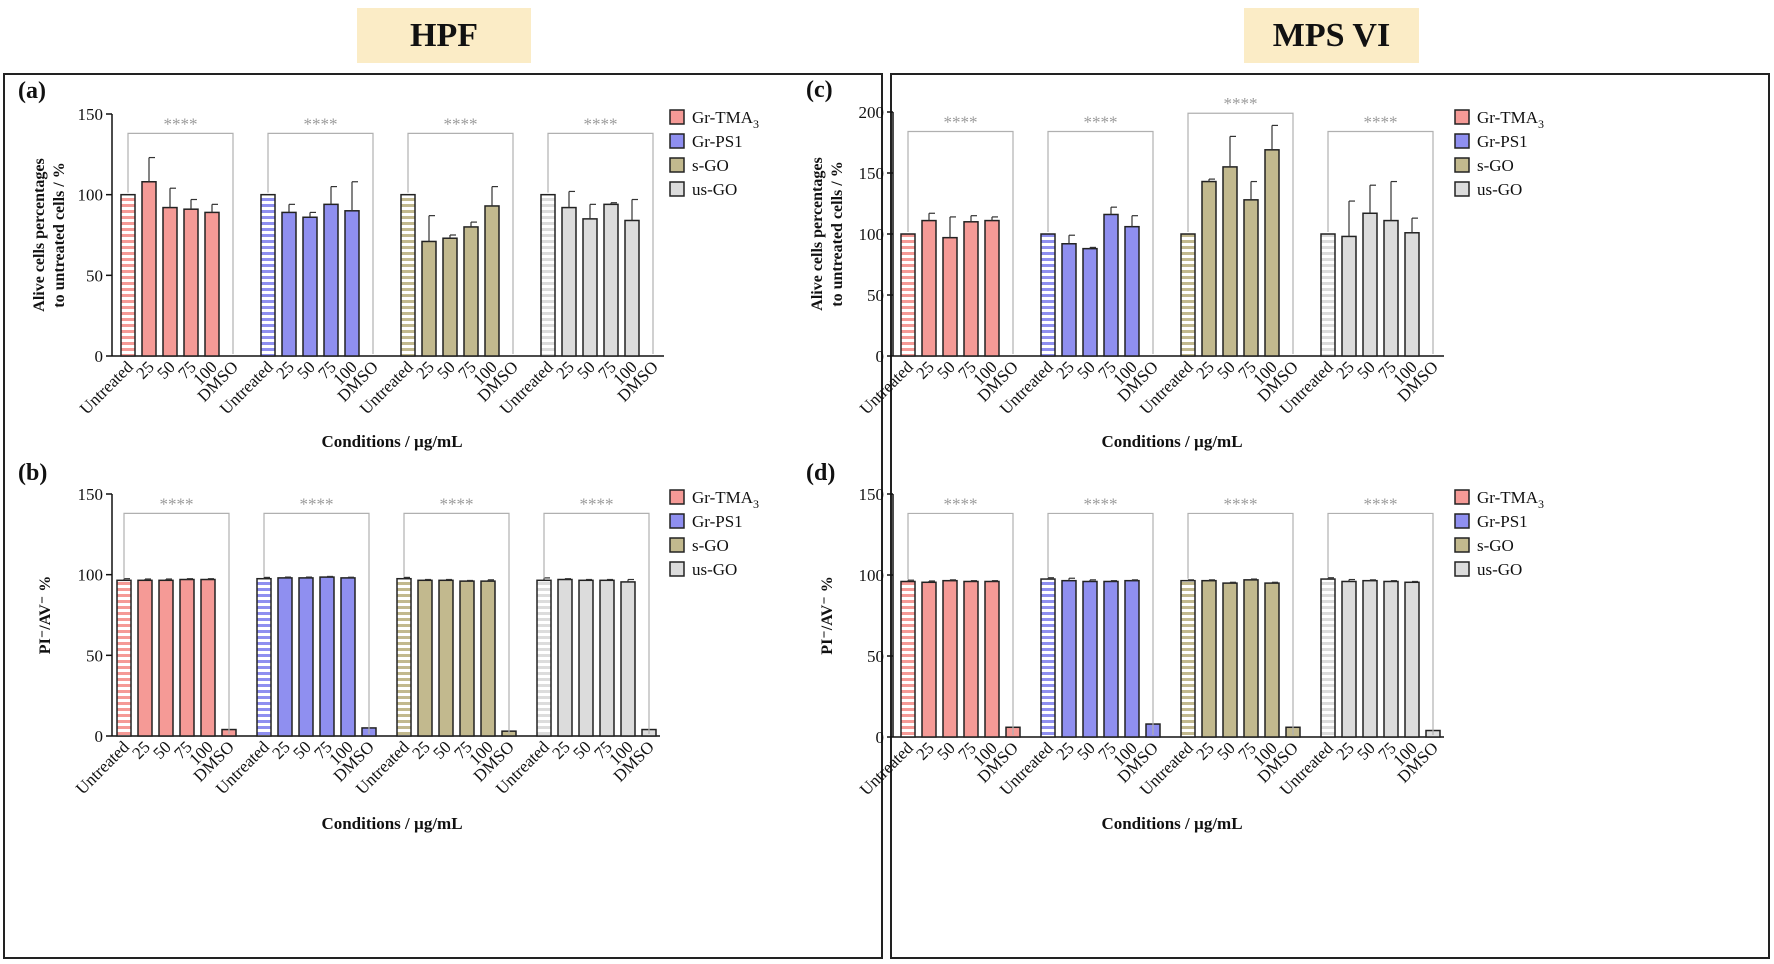 The width and height of the screenshot is (1774, 964). I want to click on panel-label: (b), so click(32, 473).